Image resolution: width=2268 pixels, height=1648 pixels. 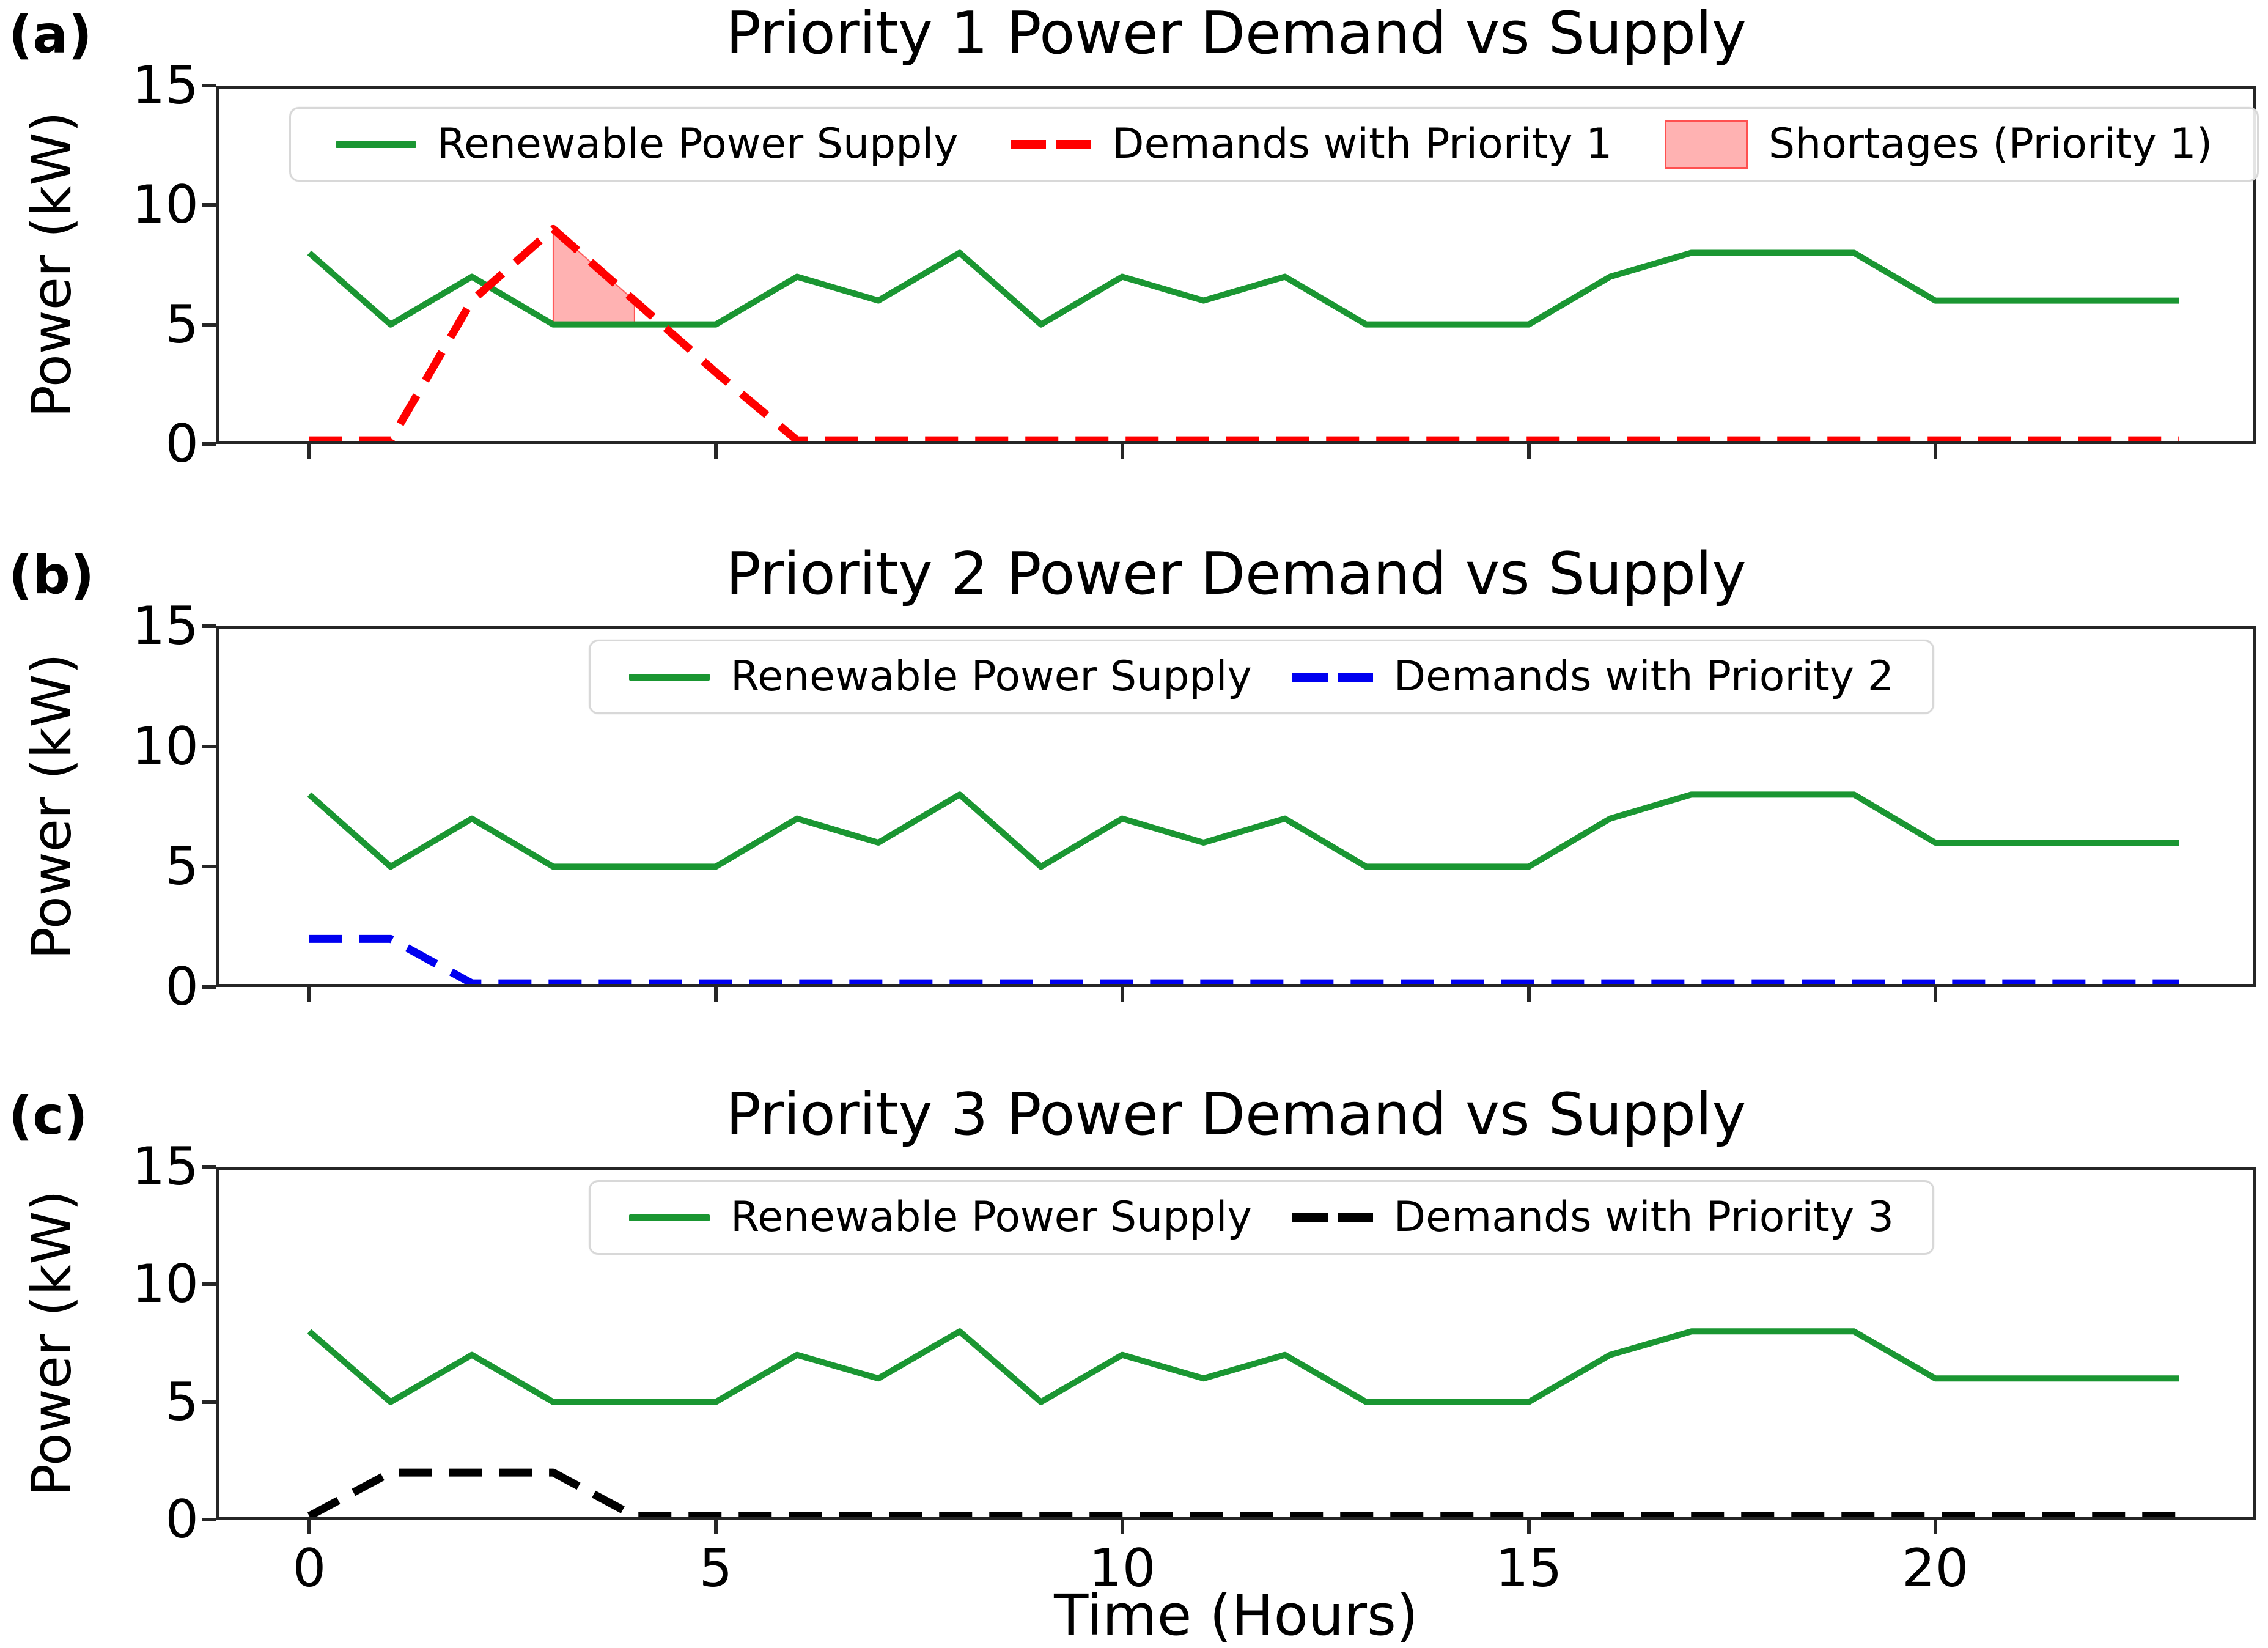 I want to click on x-tick-label: 20, so click(x=1935, y=1568).